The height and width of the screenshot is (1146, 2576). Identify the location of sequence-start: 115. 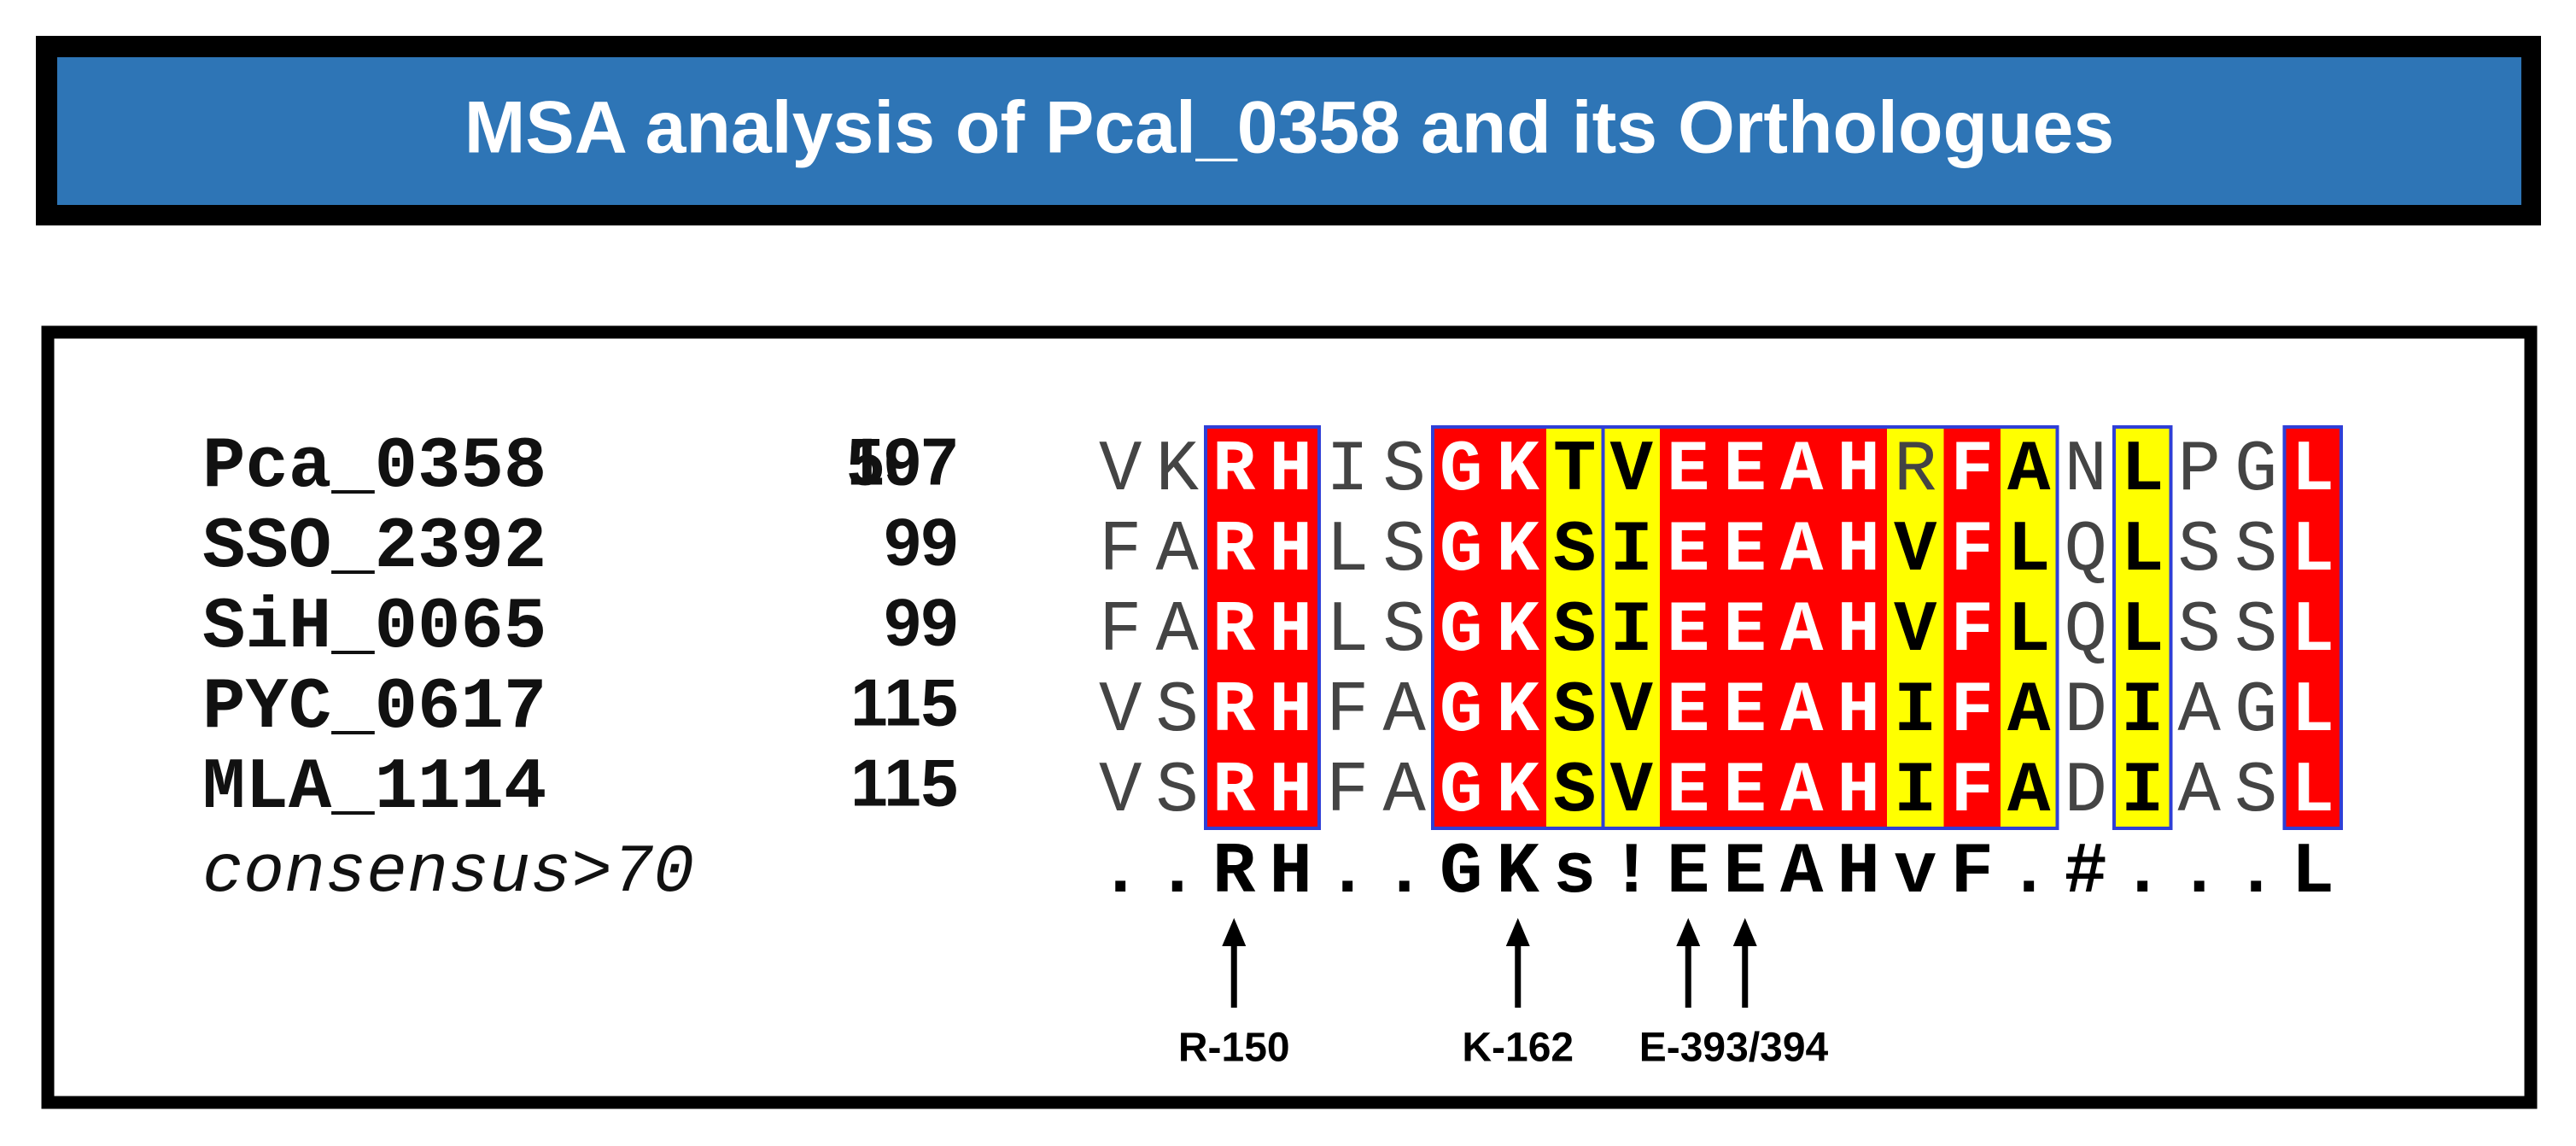
(904, 783).